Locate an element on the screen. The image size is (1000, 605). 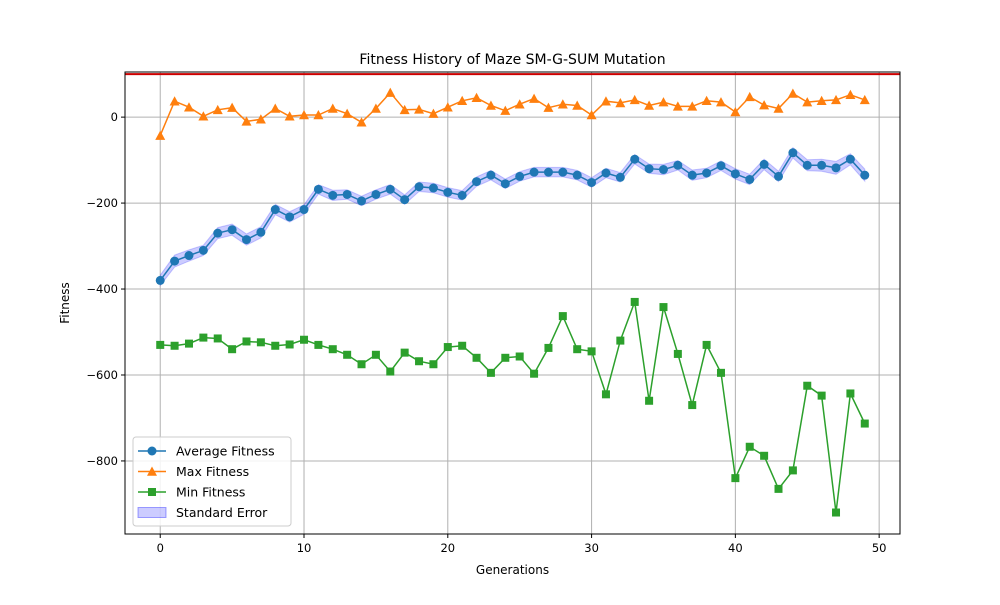
max-fitness-series is located at coordinates (512, 113).